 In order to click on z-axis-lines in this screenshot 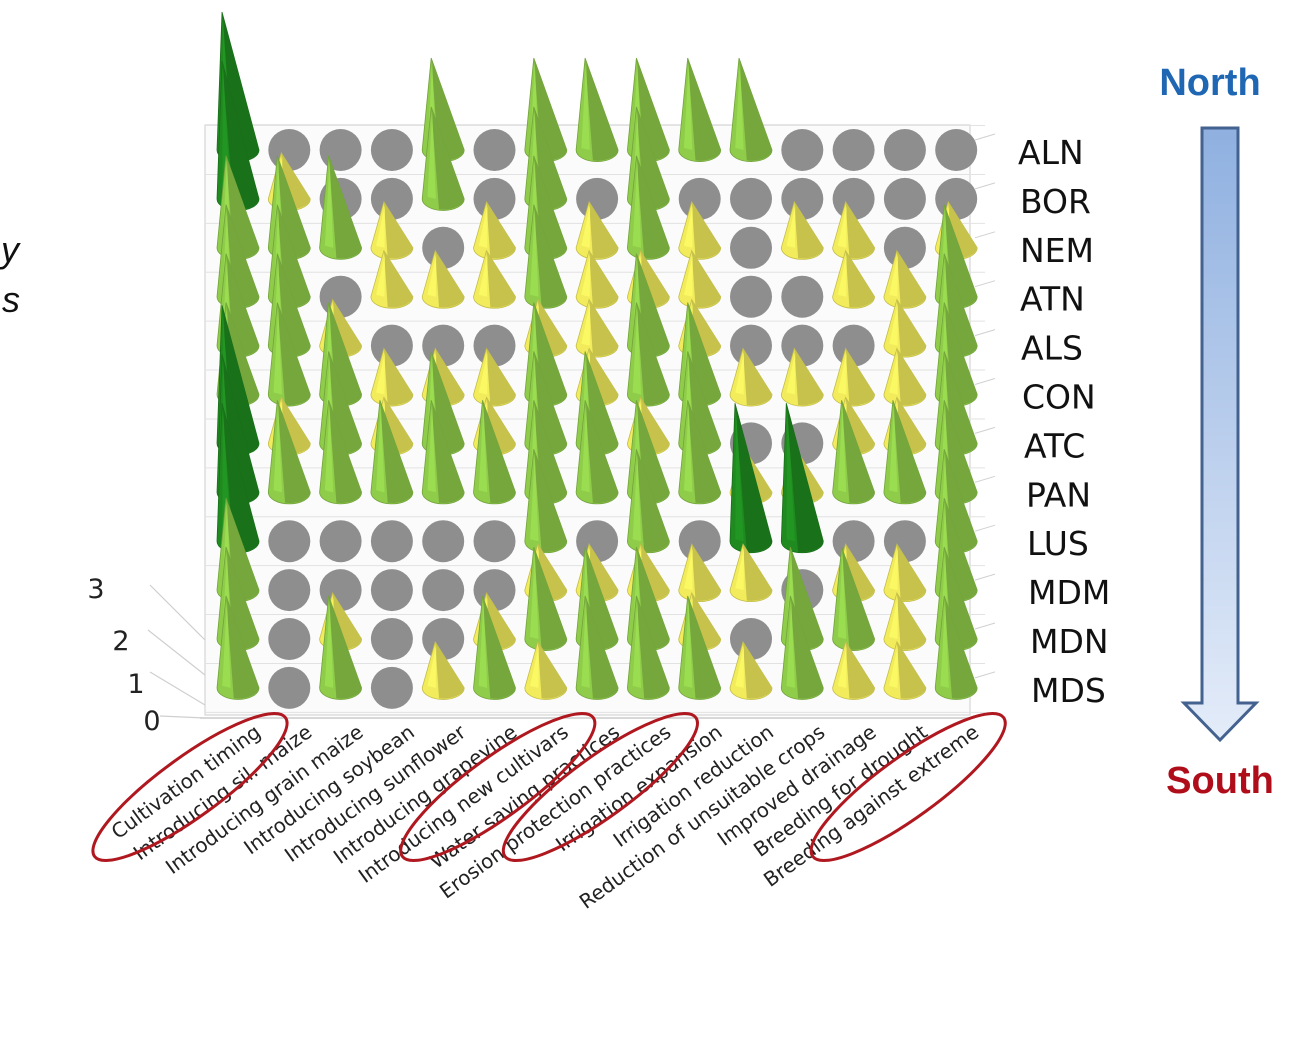, I will do `click(176, 651)`.